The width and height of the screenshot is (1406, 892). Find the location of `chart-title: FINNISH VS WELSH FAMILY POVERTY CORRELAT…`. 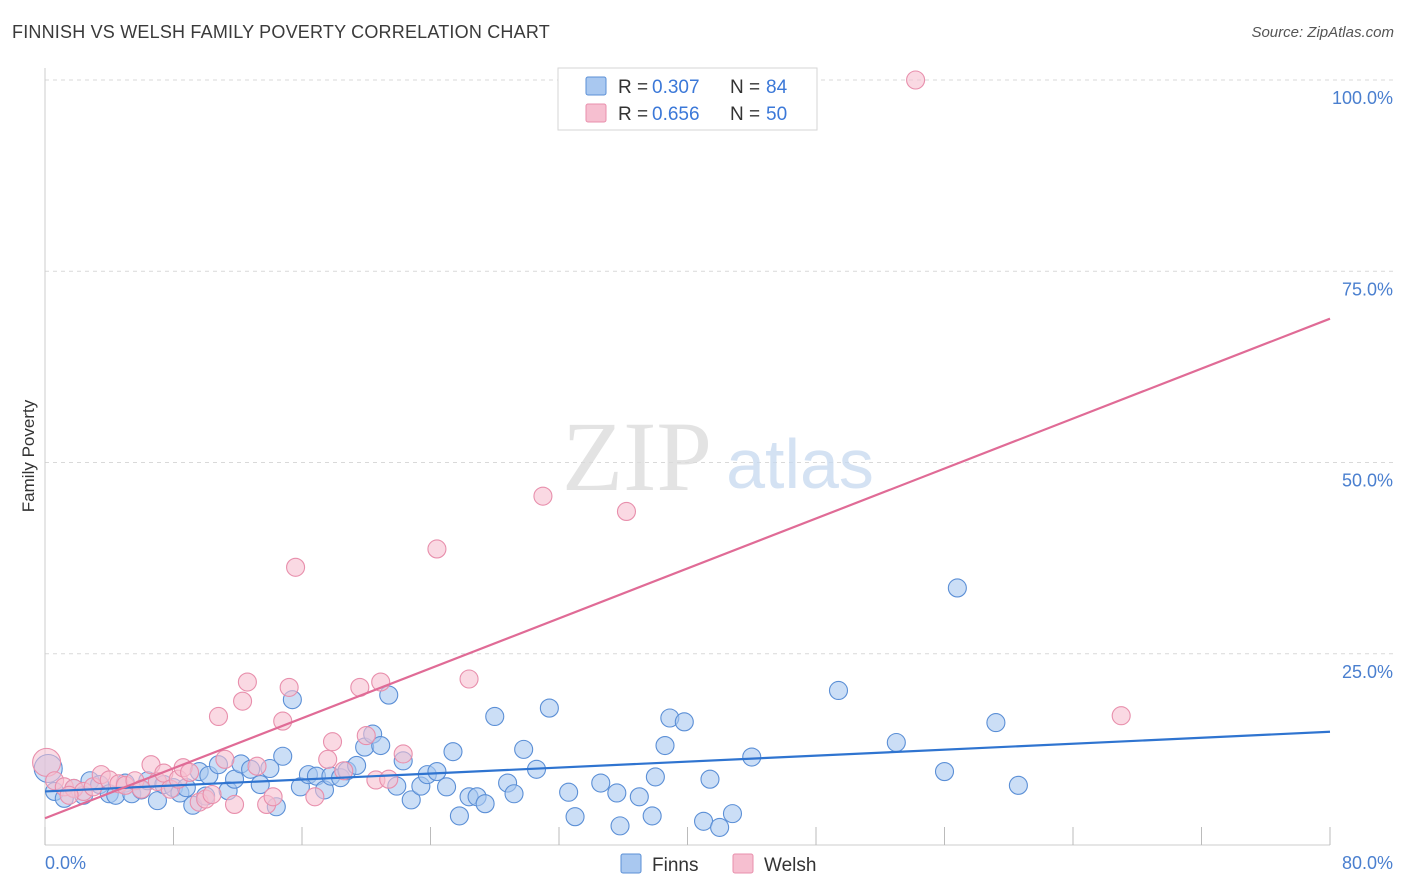

chart-title: FINNISH VS WELSH FAMILY POVERTY CORRELAT… is located at coordinates (281, 32).